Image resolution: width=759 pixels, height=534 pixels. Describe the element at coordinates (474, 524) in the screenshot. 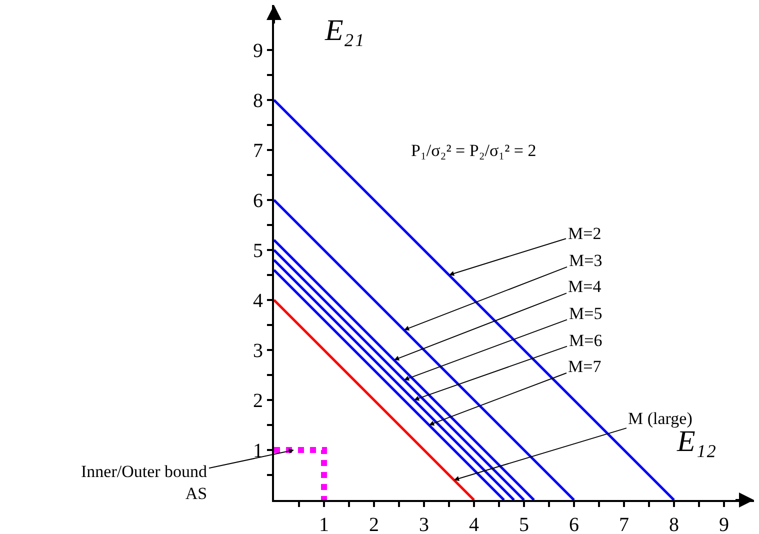

I see `x-tick-label: 4` at that location.